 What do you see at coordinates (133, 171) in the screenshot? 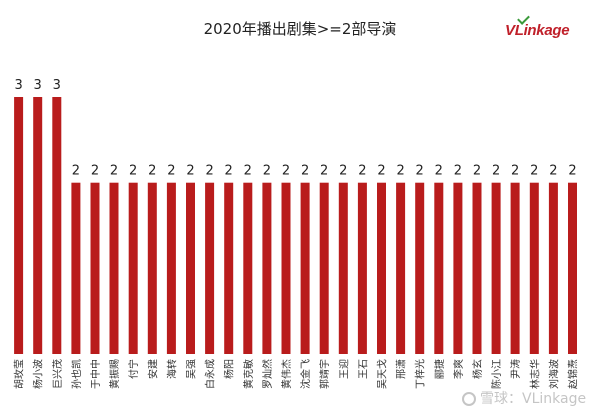
I see `value-label-7: 2` at bounding box center [133, 171].